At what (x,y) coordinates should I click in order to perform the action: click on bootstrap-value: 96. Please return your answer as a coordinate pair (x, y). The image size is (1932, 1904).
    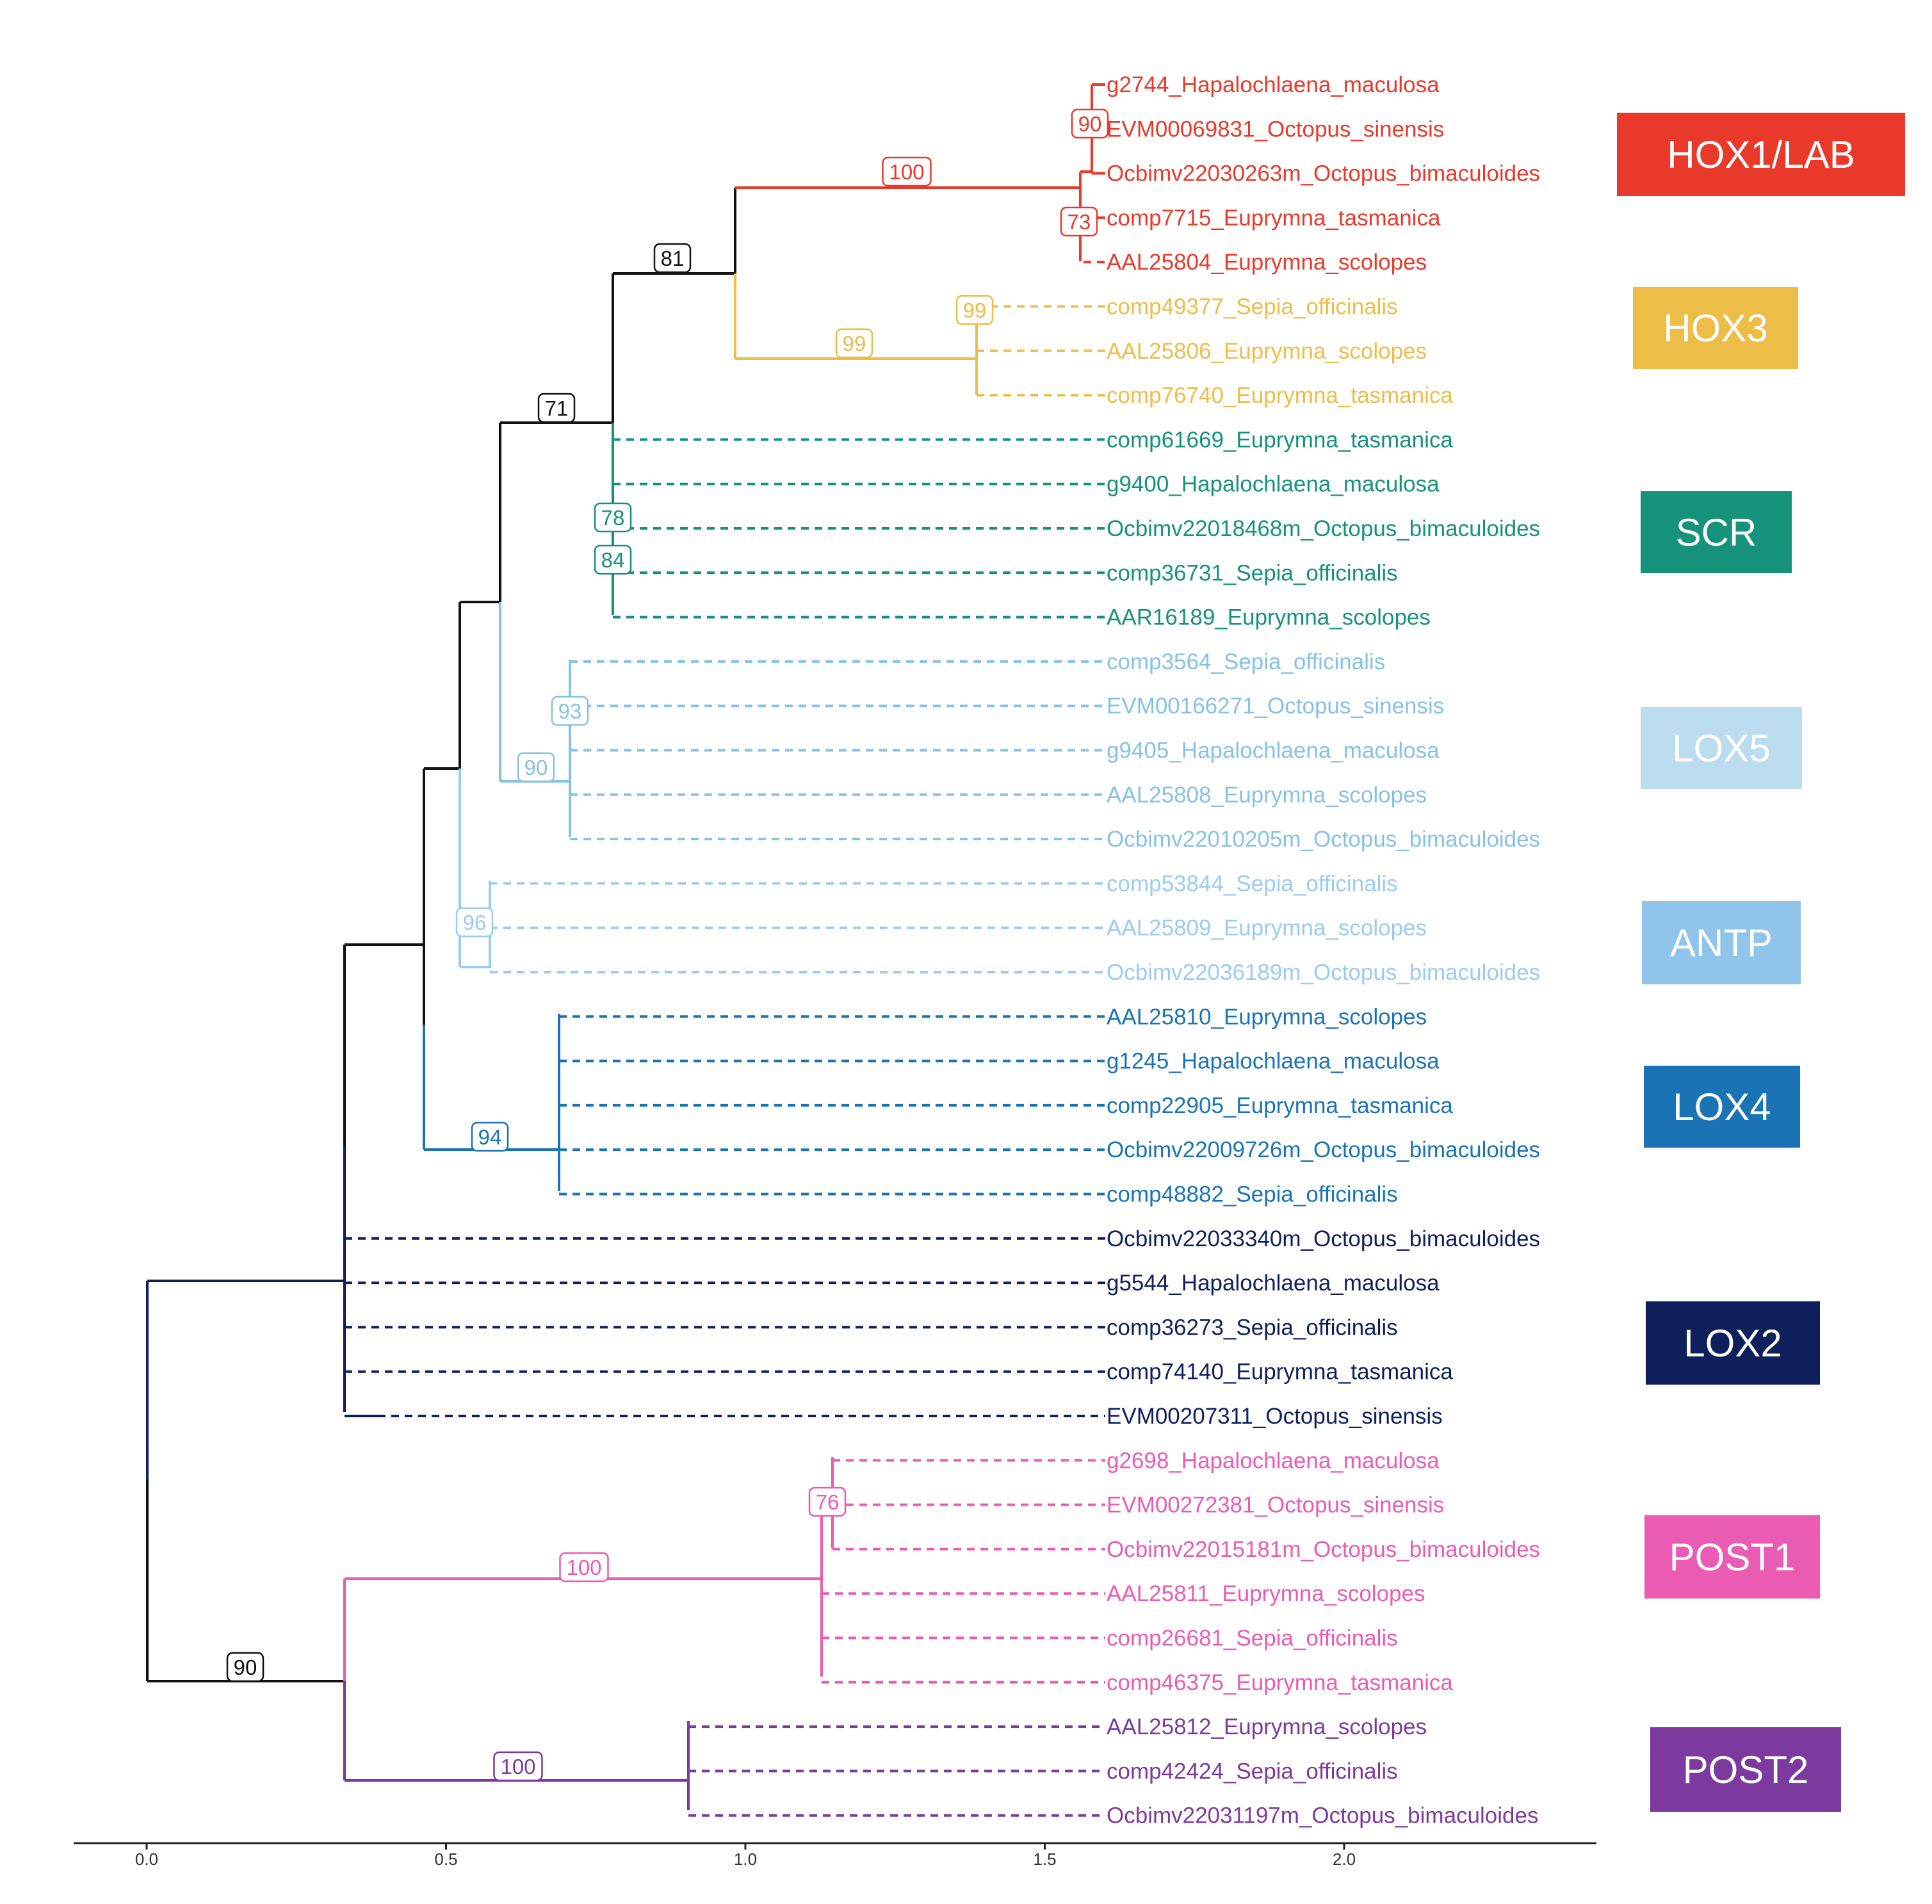
    Looking at the image, I should click on (475, 922).